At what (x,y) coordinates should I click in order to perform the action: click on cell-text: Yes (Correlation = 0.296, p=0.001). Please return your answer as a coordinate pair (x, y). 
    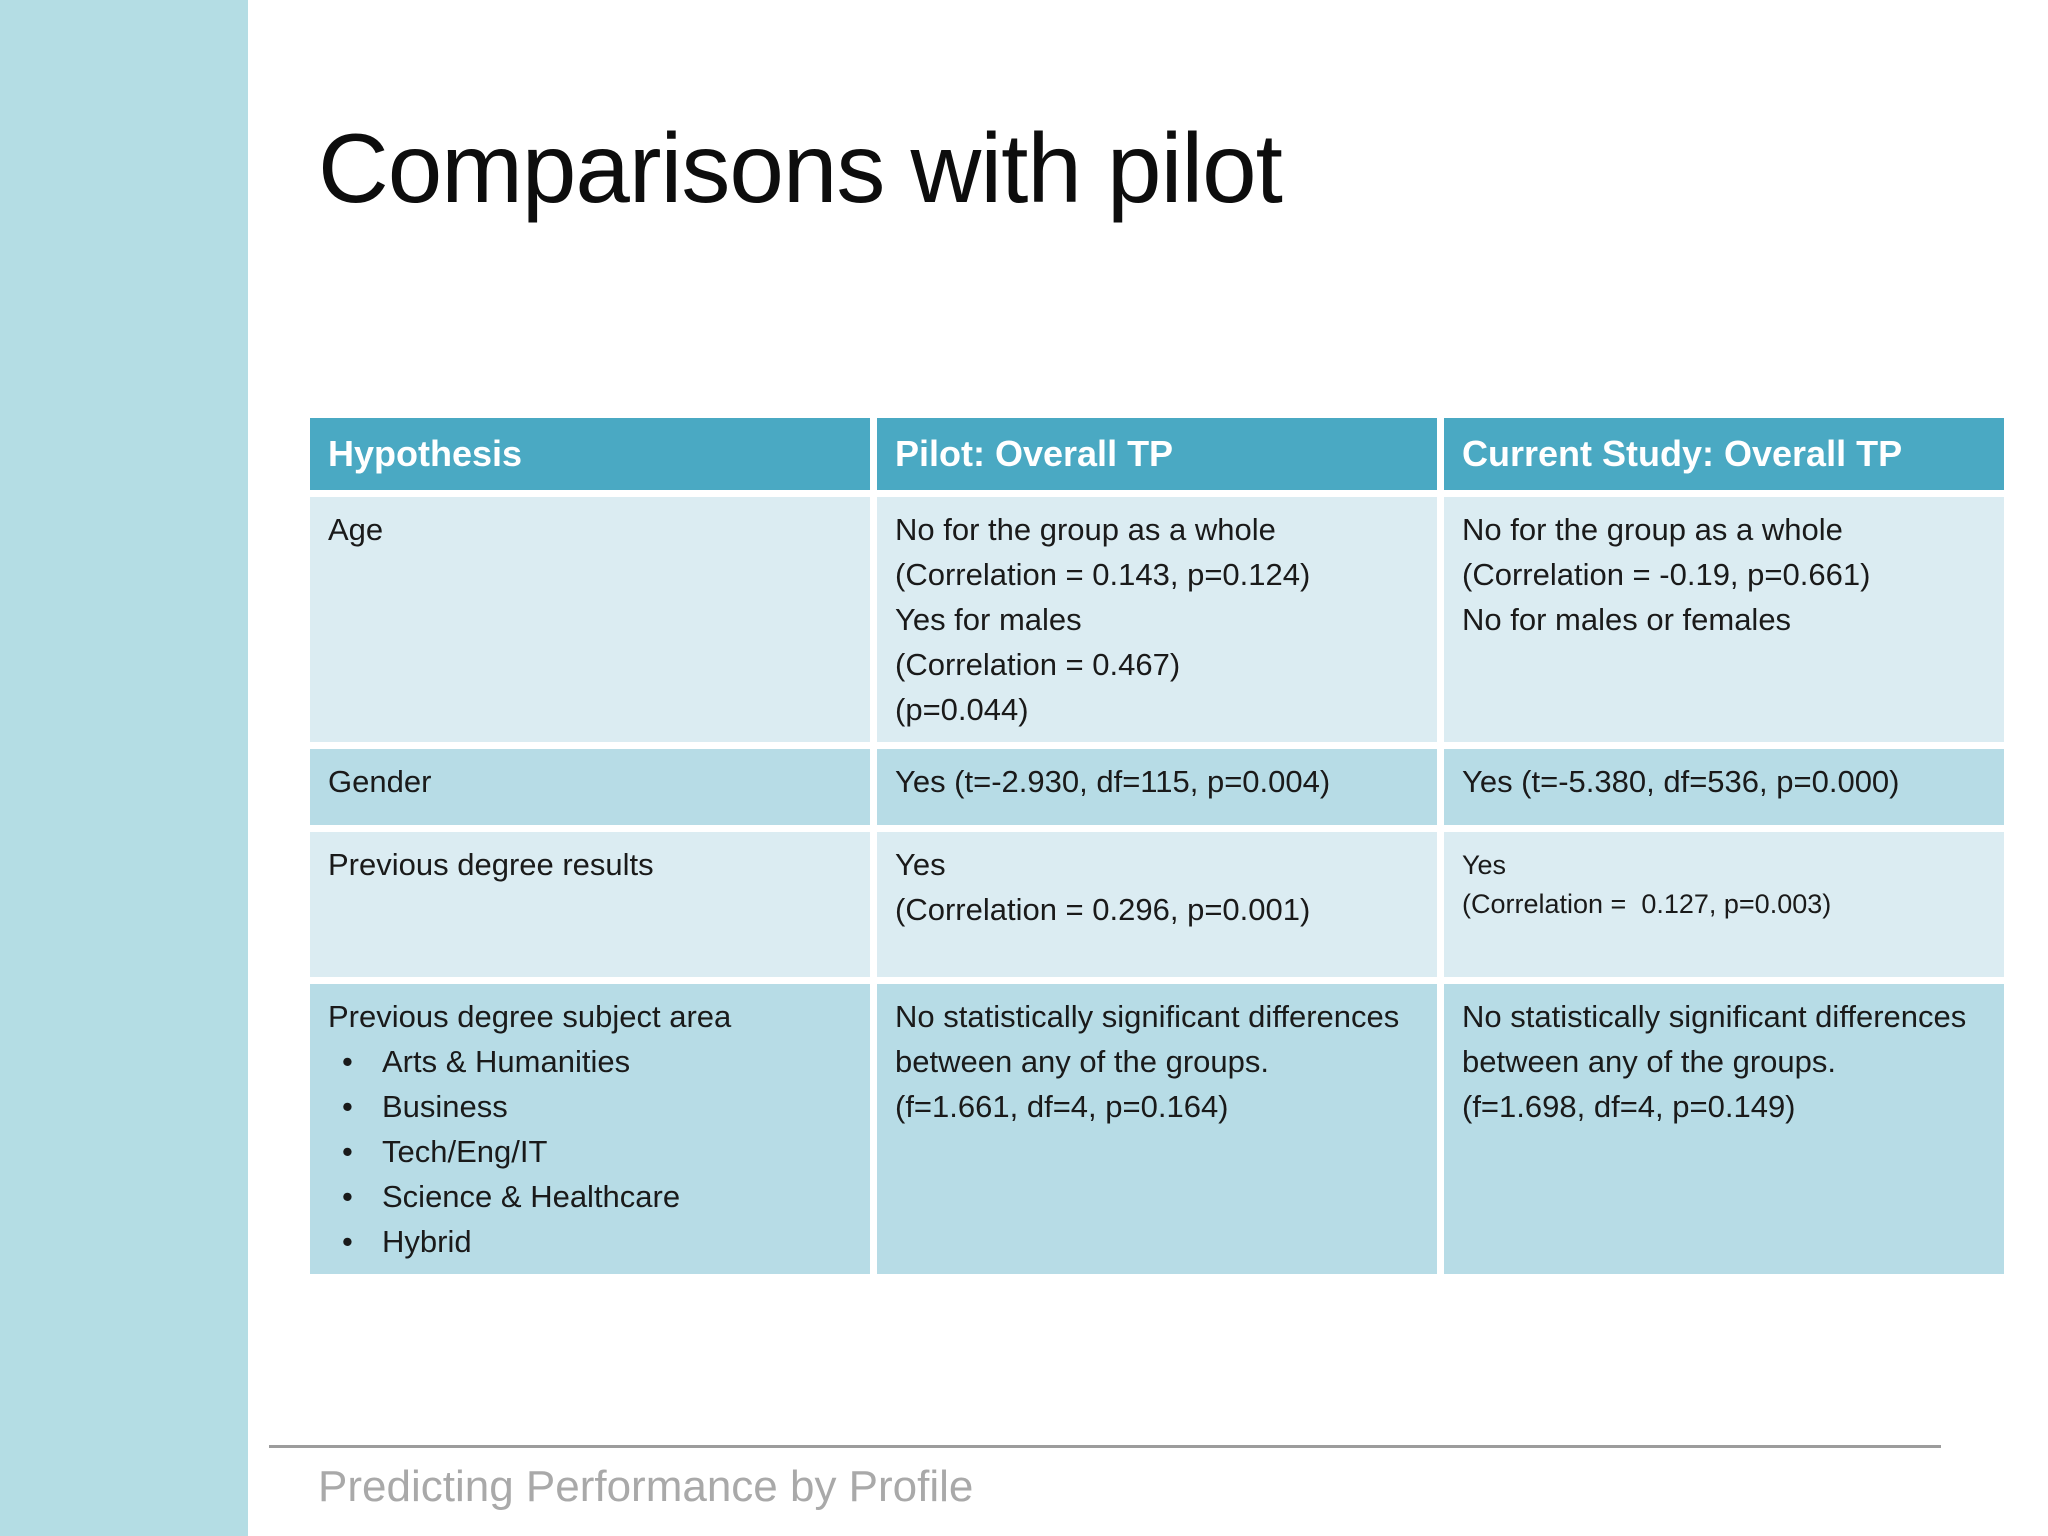
    Looking at the image, I should click on (1157, 887).